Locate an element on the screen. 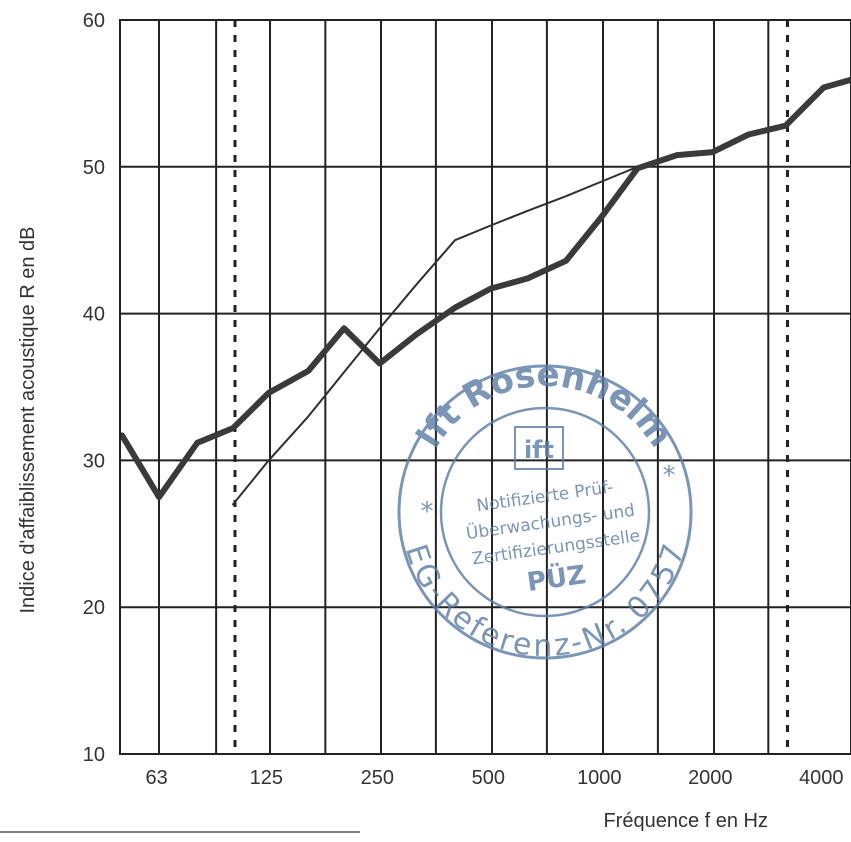 Image resolution: width=851 pixels, height=842 pixels. x-tick-label: 125 is located at coordinates (266, 778).